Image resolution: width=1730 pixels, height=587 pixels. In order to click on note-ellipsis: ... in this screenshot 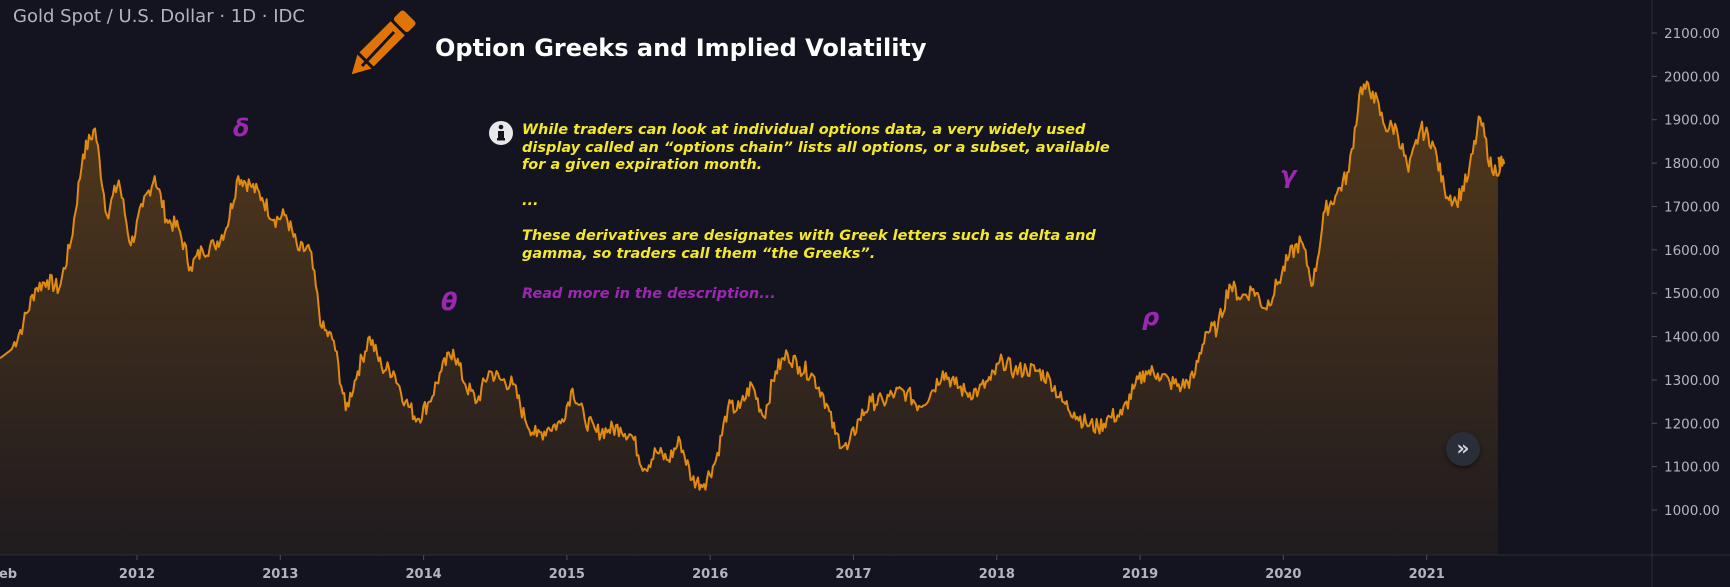, I will do `click(530, 200)`.